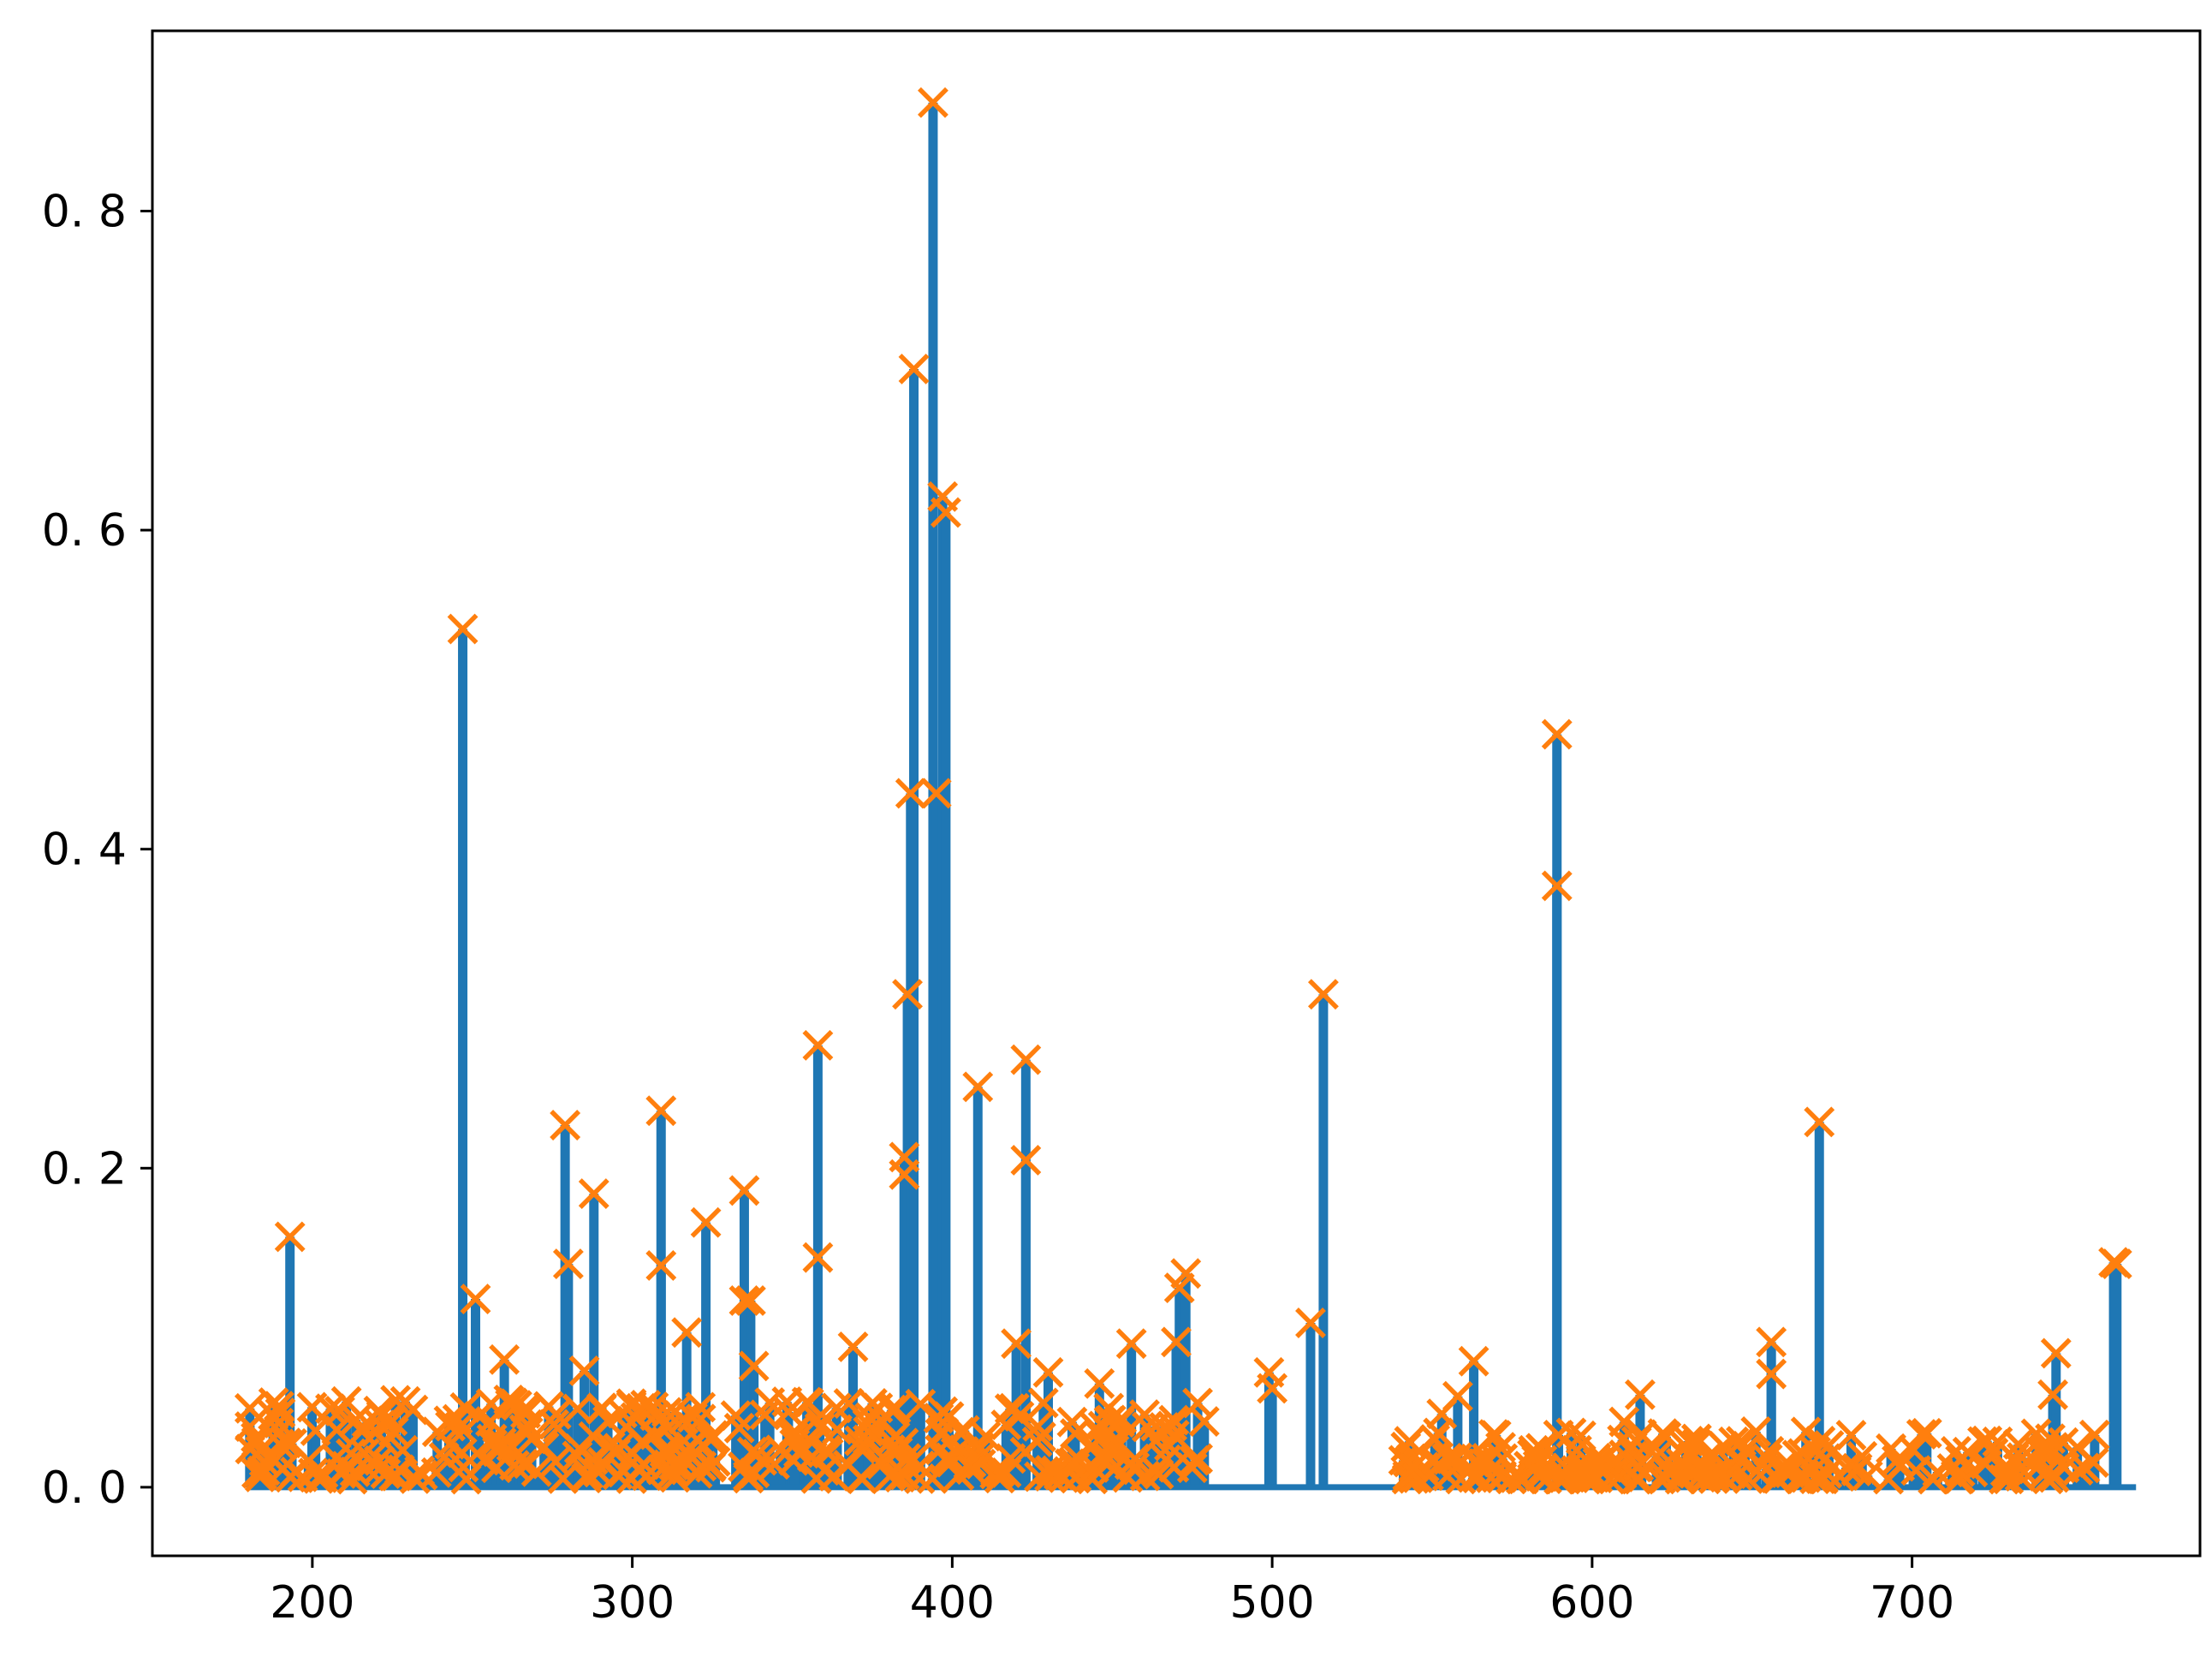  What do you see at coordinates (84, 213) in the screenshot?
I see `y-tick-label: 0. 8` at bounding box center [84, 213].